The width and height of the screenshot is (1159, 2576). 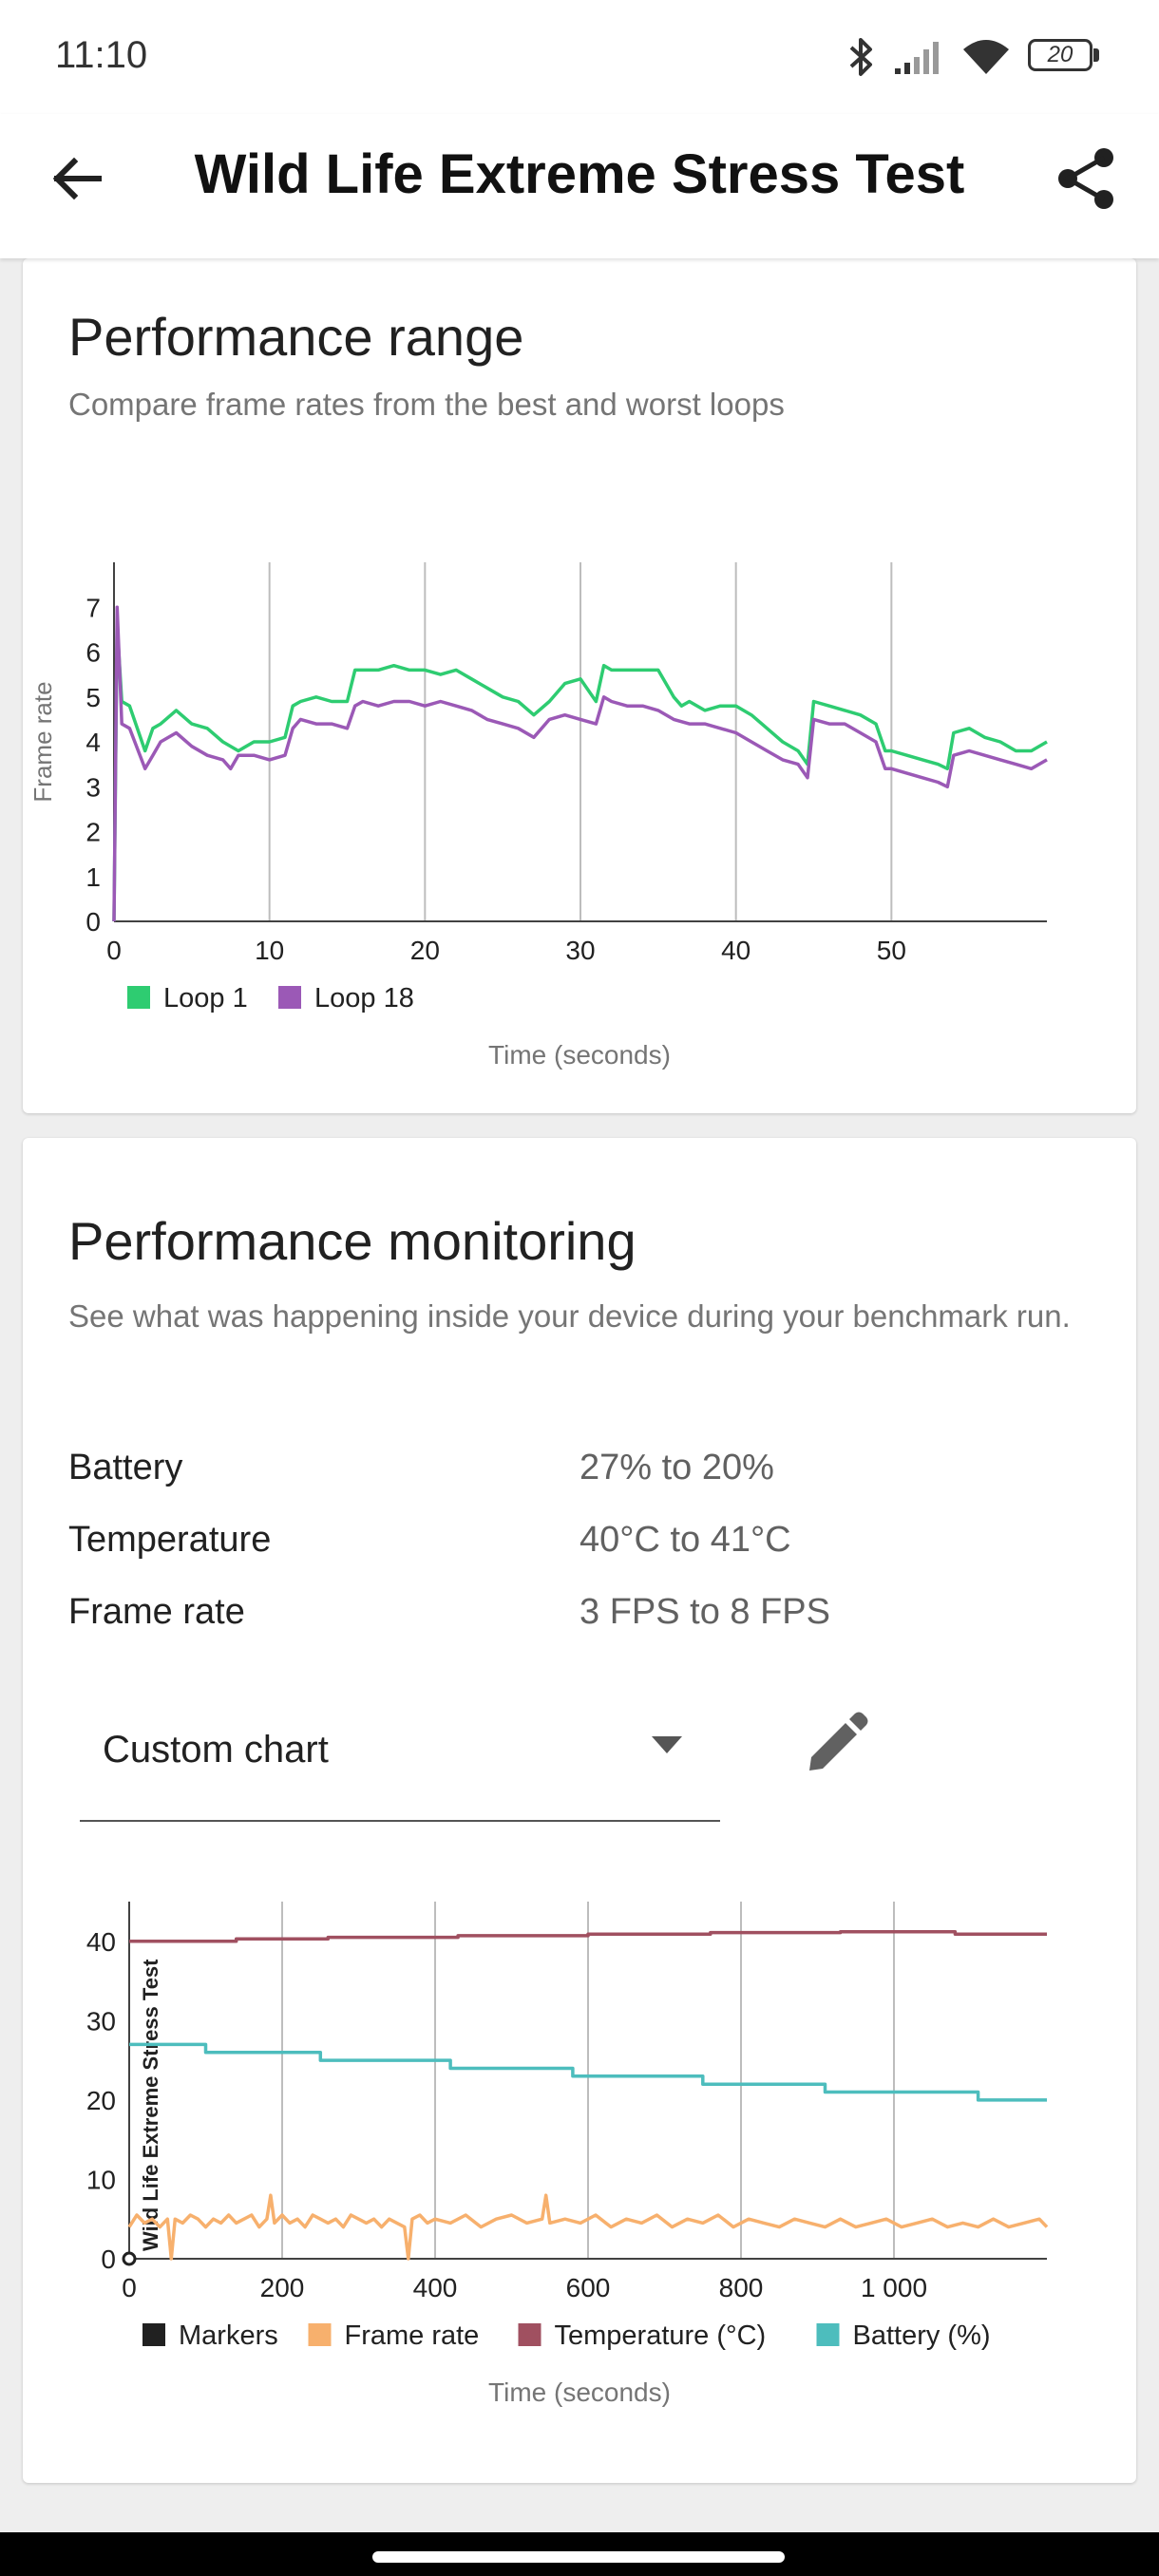 What do you see at coordinates (580, 950) in the screenshot?
I see `x-tick-label: 30` at bounding box center [580, 950].